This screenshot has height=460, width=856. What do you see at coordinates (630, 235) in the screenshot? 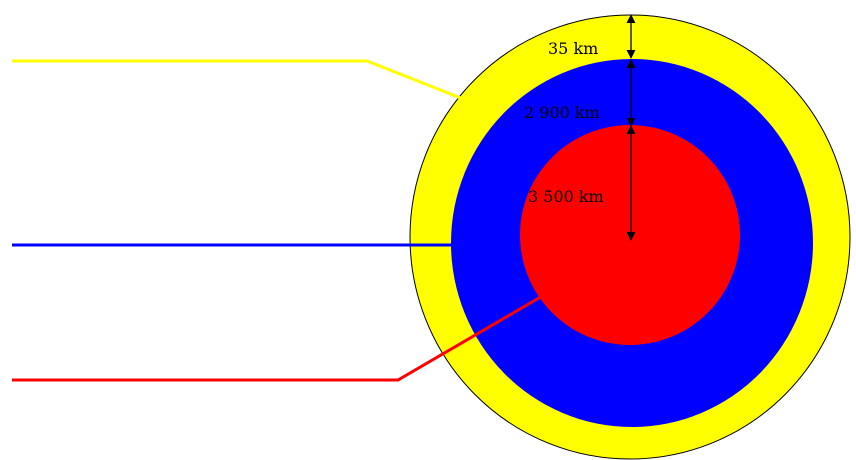
I see `core-layer` at bounding box center [630, 235].